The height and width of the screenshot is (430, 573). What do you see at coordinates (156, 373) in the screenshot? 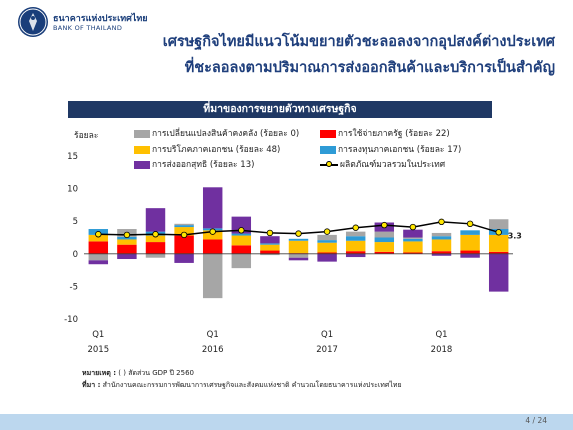
I see `note-text: ( ) สัดส่วน GDP ปี 2560` at bounding box center [156, 373].